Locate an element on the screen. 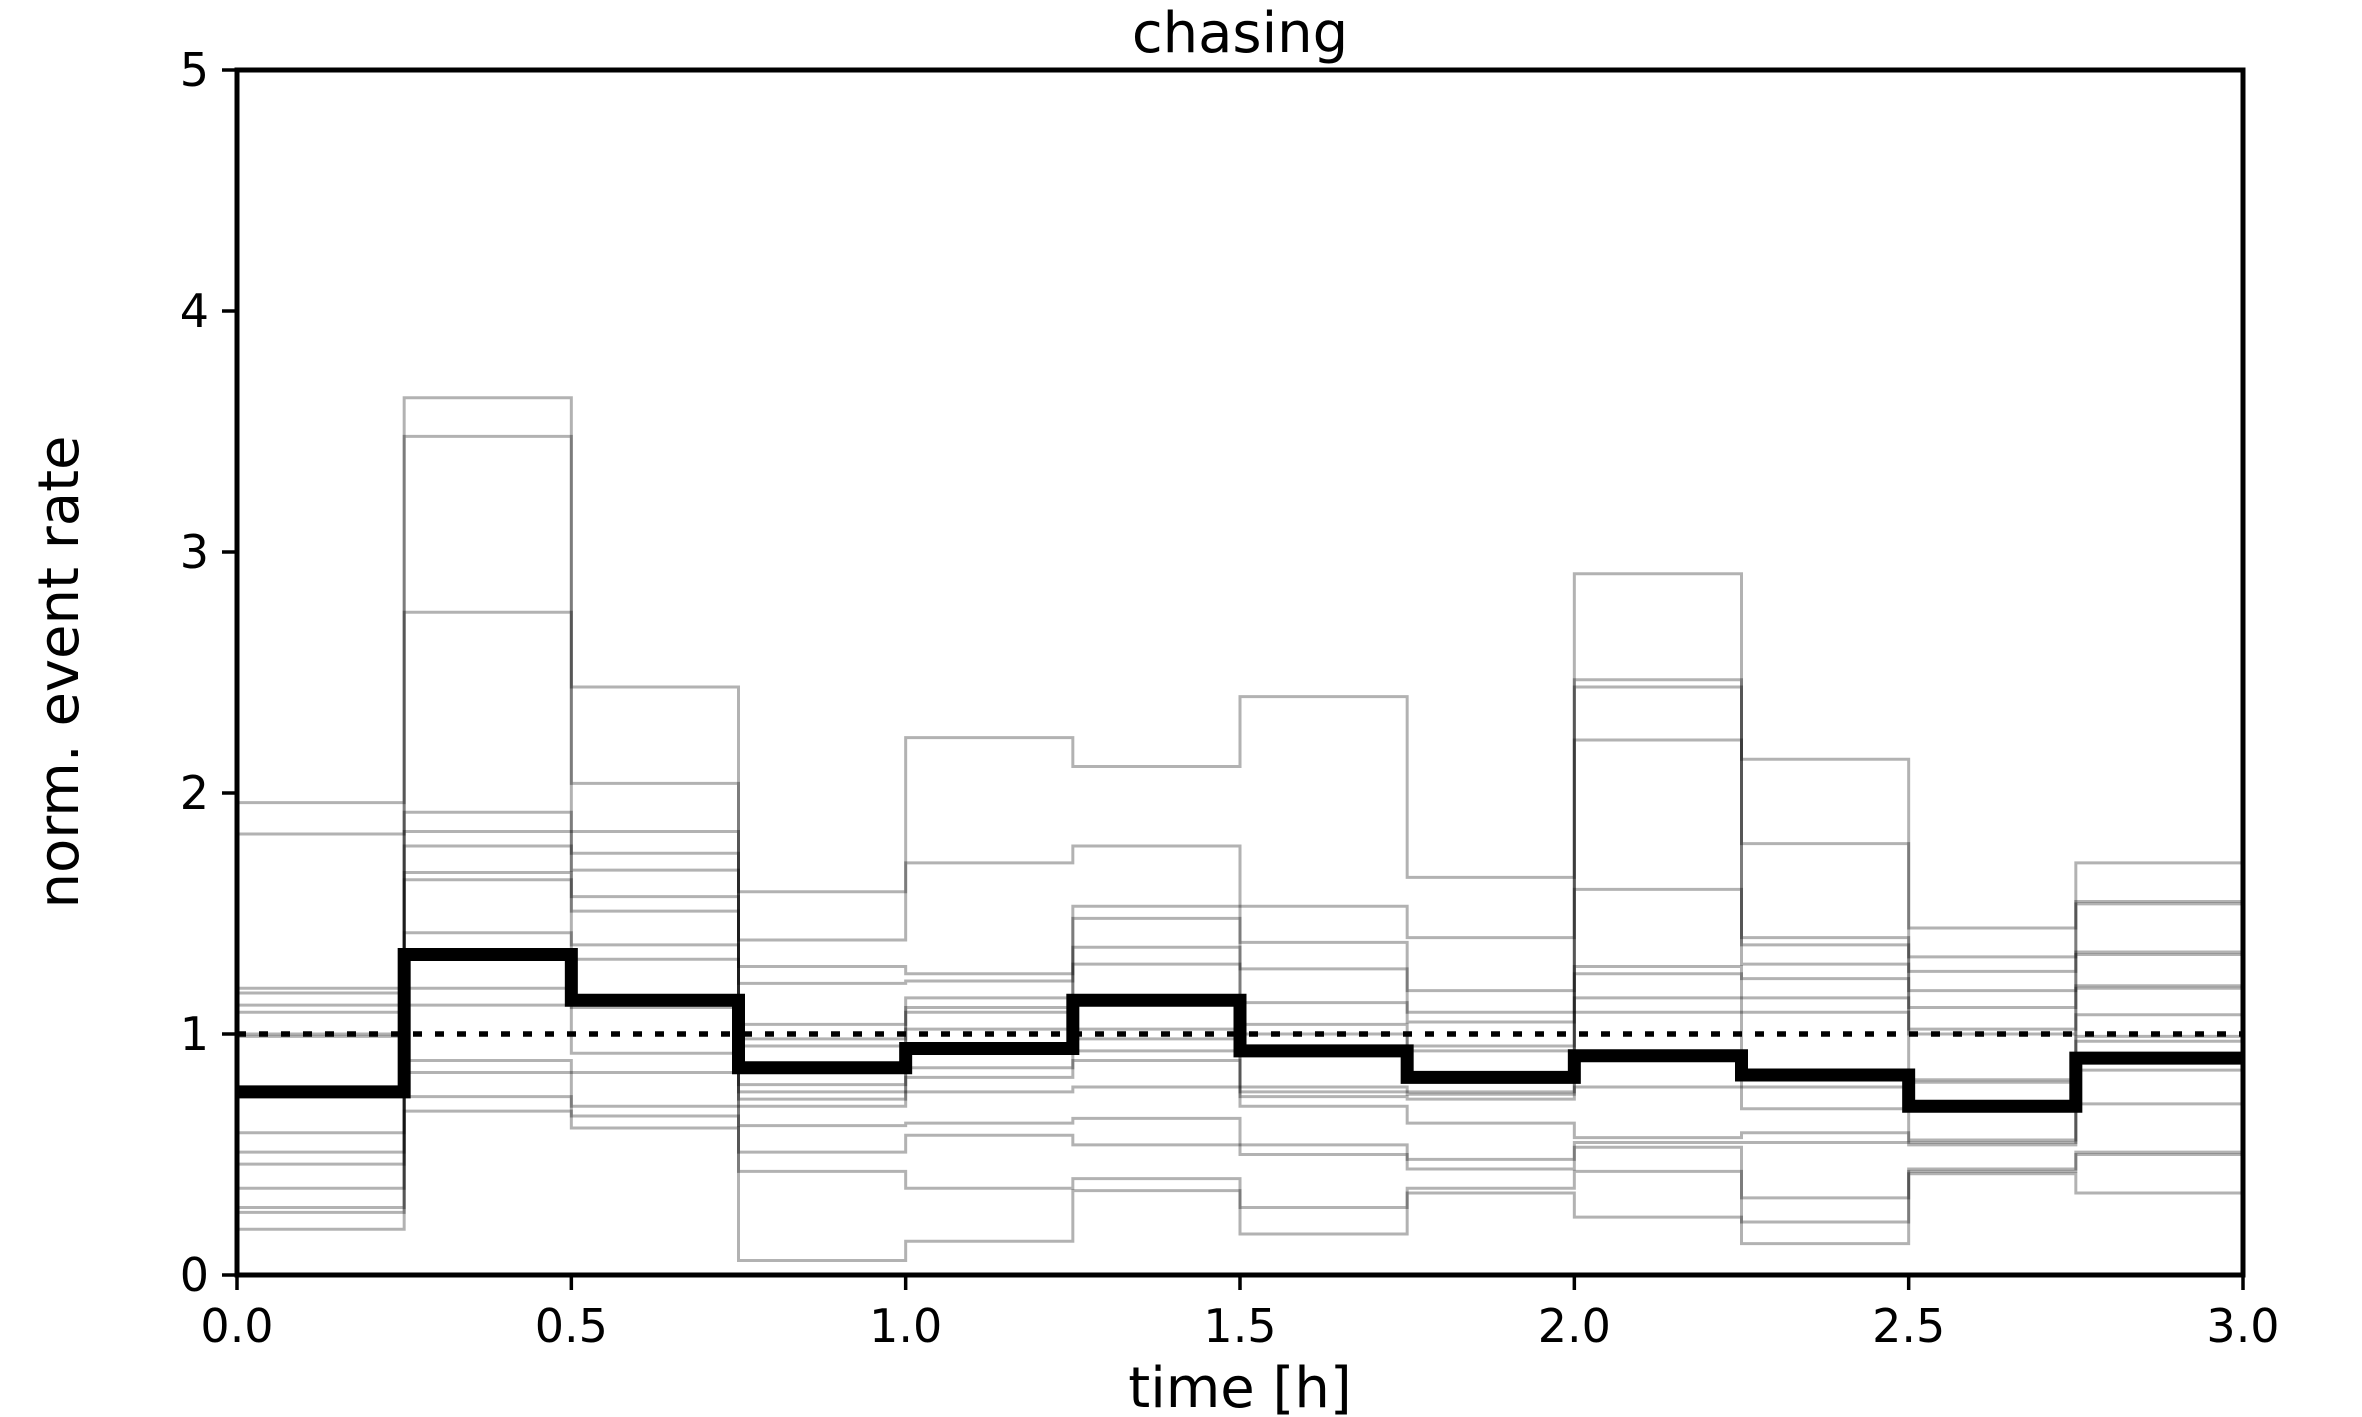 Image resolution: width=2362 pixels, height=1417 pixels. x-tick-label: 3.0 is located at coordinates (2242, 1326).